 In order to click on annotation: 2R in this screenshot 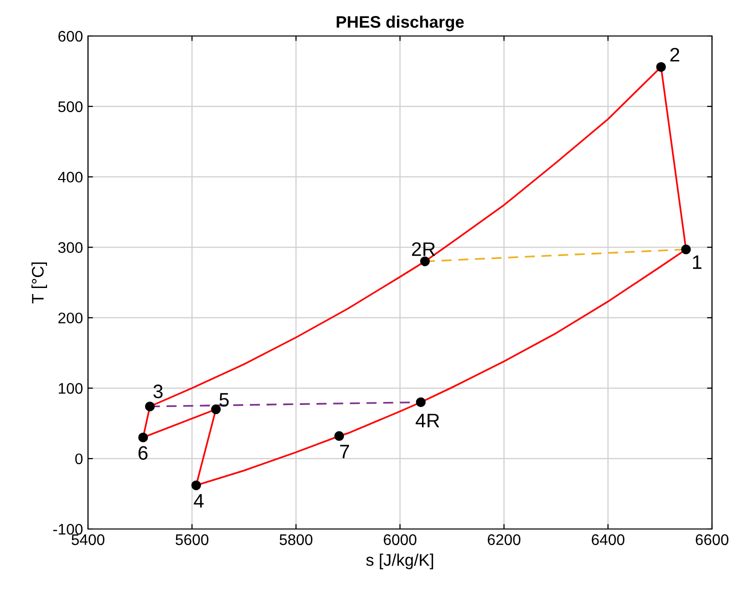, I will do `click(424, 249)`.